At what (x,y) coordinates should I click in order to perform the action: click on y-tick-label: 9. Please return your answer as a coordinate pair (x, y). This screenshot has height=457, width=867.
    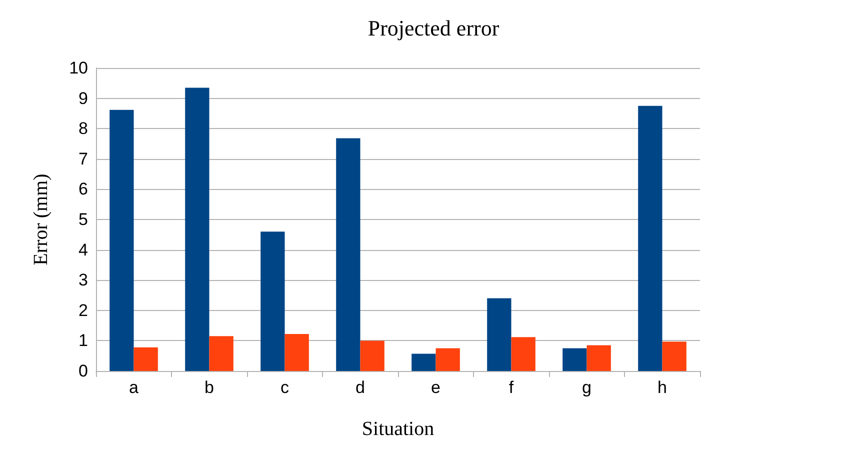
    Looking at the image, I should click on (83, 98).